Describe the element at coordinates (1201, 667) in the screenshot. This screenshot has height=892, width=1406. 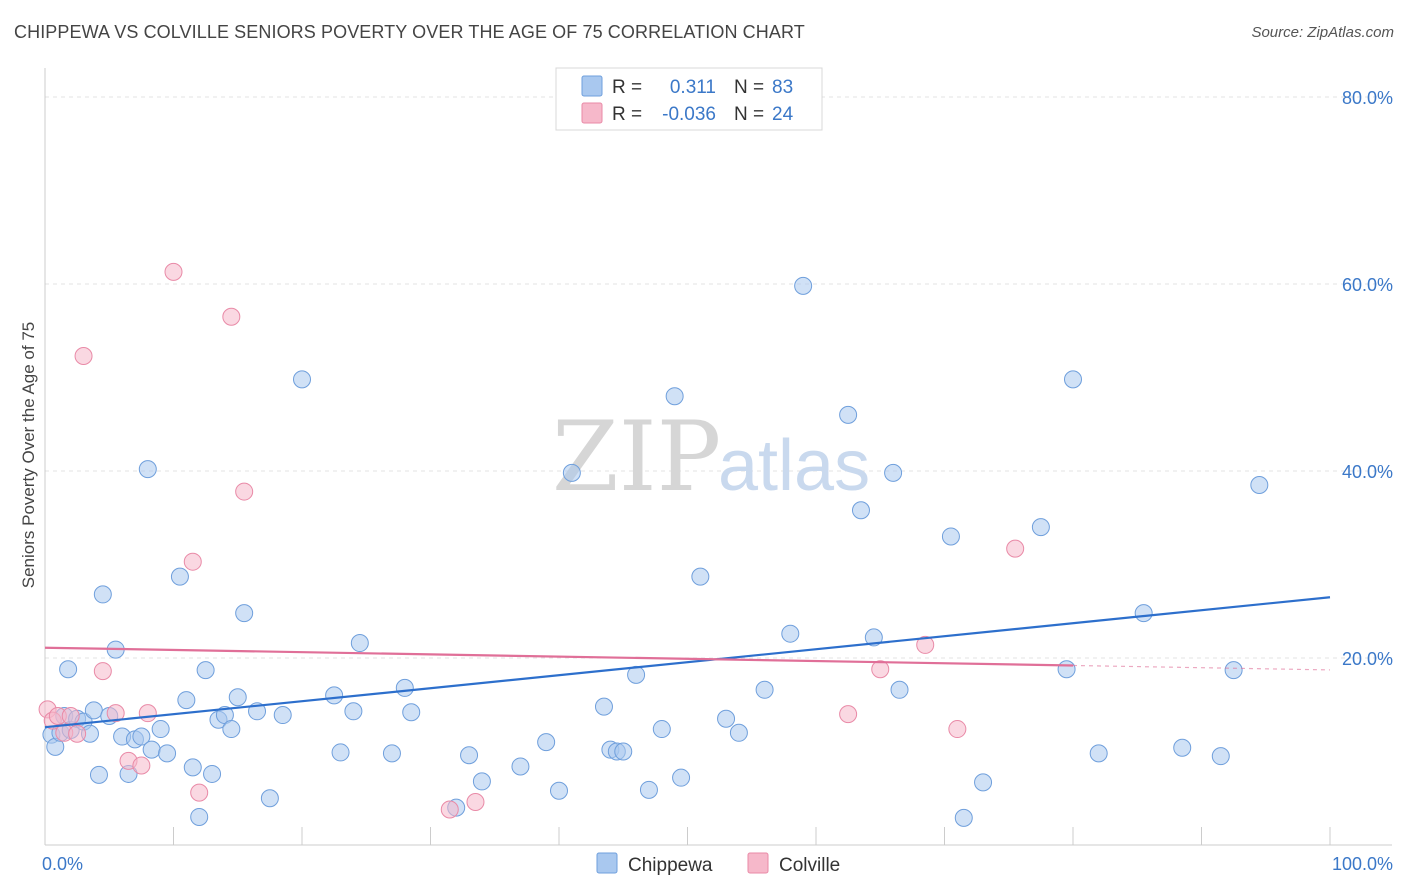
I see `colville-trend-extension` at that location.